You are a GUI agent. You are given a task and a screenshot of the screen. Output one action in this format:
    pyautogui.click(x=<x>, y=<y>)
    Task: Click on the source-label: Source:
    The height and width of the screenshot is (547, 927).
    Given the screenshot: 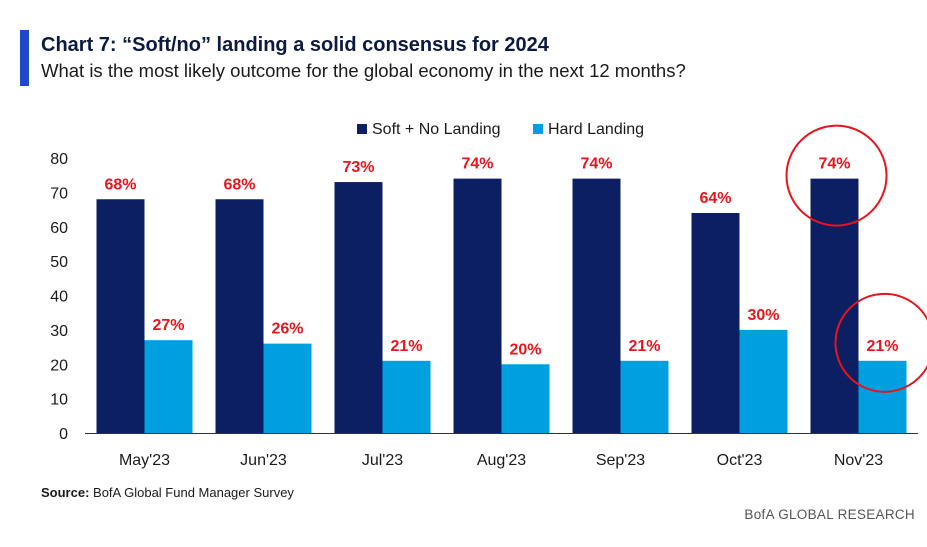 What is the action you would take?
    pyautogui.click(x=65, y=492)
    